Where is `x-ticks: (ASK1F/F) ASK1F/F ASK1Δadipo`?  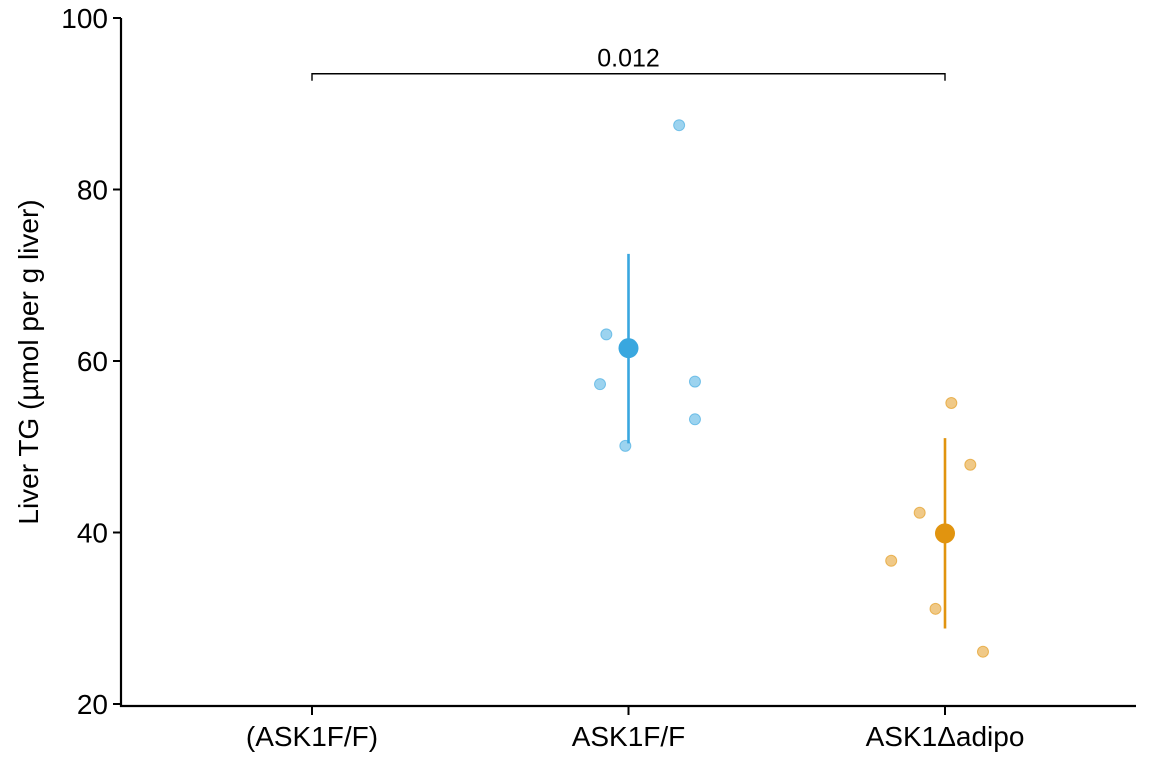
x-ticks: (ASK1F/F) ASK1F/F ASK1Δadipo is located at coordinates (635, 729).